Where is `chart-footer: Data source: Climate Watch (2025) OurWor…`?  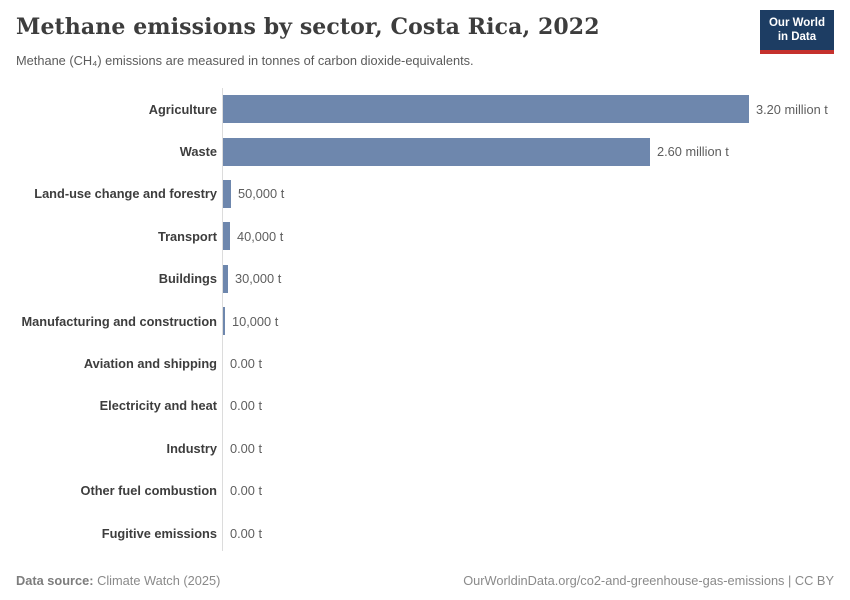 chart-footer: Data source: Climate Watch (2025) OurWor… is located at coordinates (425, 580).